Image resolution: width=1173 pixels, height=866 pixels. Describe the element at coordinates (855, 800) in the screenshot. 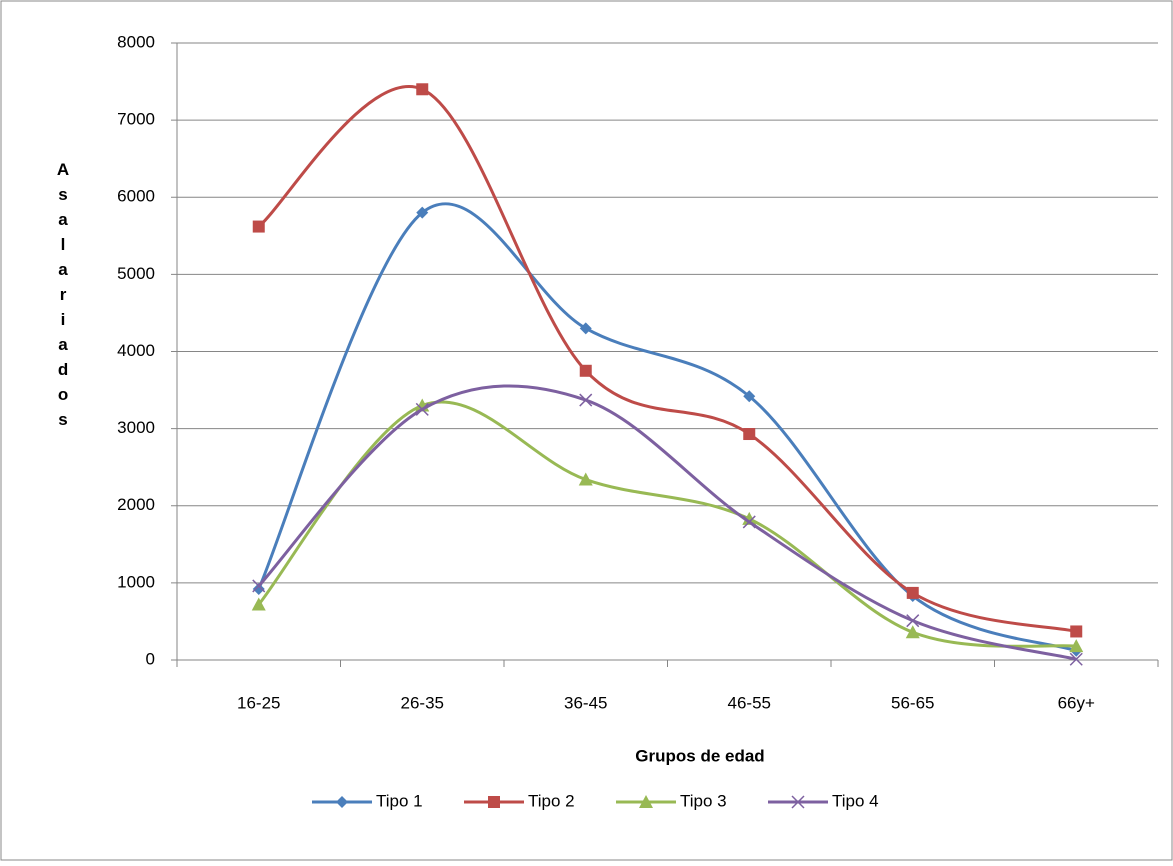

I see `legend-label: Tipo 4` at that location.